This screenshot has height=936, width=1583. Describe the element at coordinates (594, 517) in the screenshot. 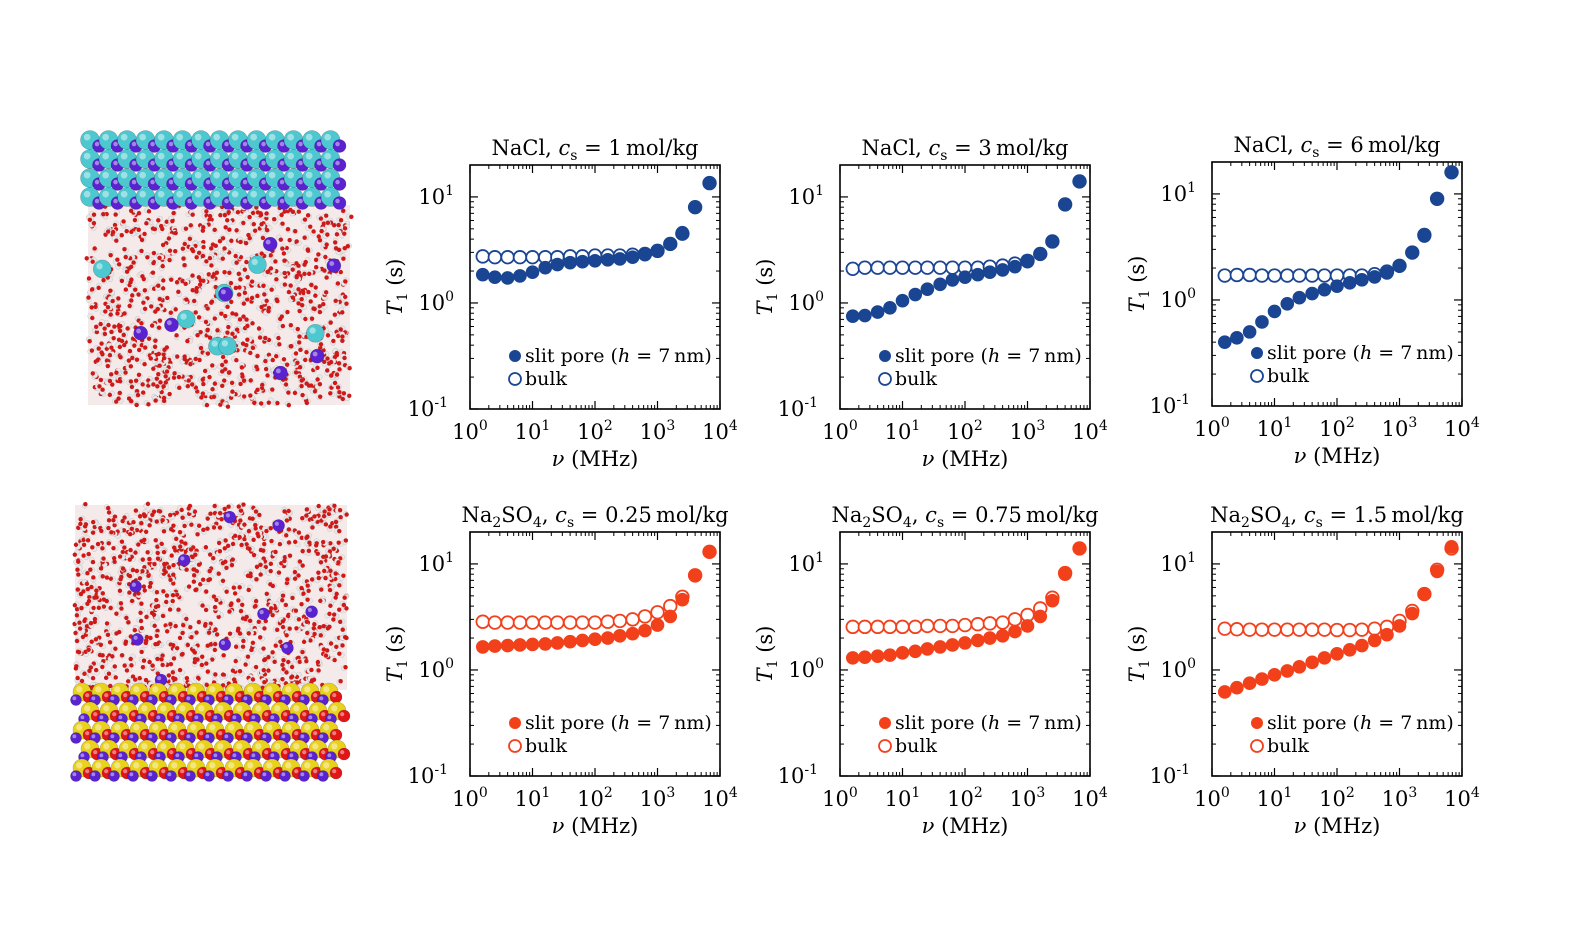

I see `chart-title: Na2SO4, cs = 0.25 mol/kg` at that location.